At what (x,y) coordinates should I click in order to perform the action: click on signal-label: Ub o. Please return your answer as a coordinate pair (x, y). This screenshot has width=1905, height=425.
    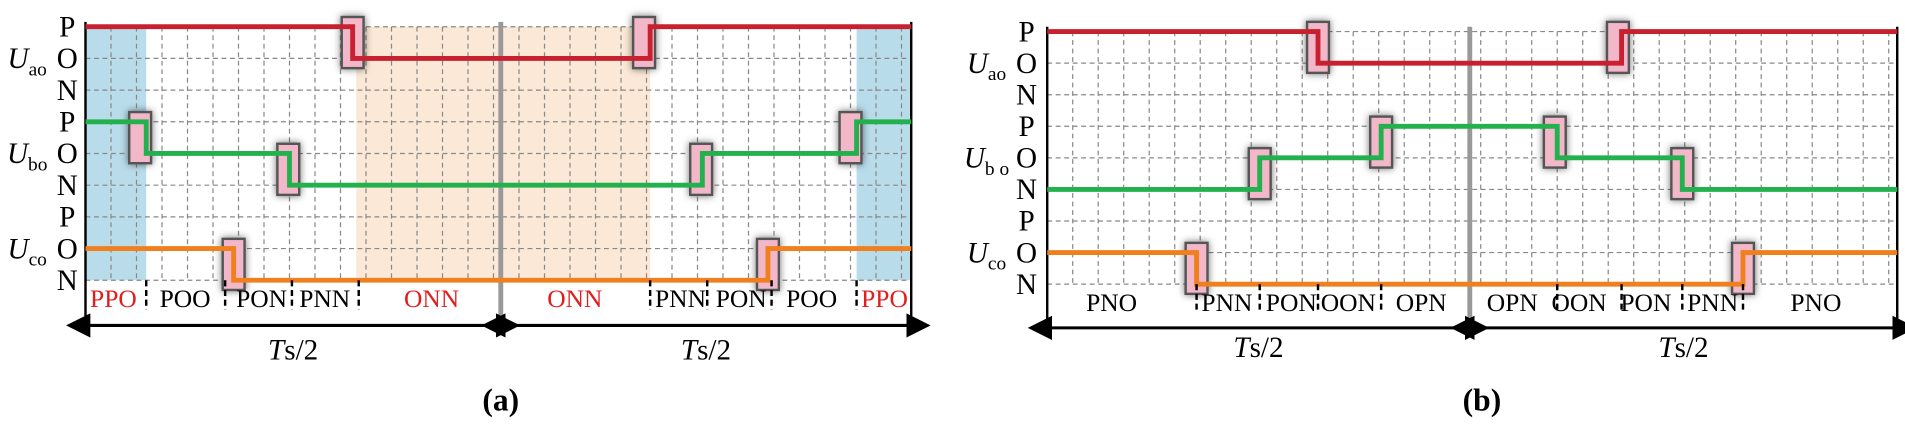
    Looking at the image, I should click on (986, 161).